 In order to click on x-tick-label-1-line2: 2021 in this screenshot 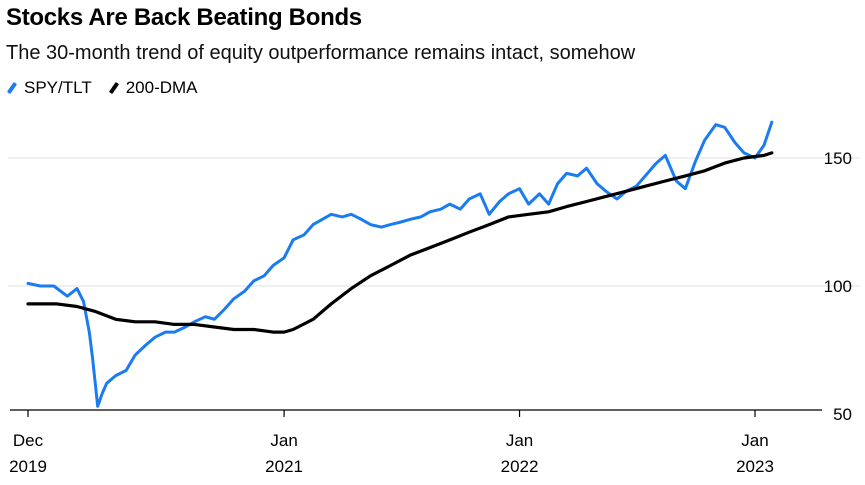, I will do `click(284, 466)`.